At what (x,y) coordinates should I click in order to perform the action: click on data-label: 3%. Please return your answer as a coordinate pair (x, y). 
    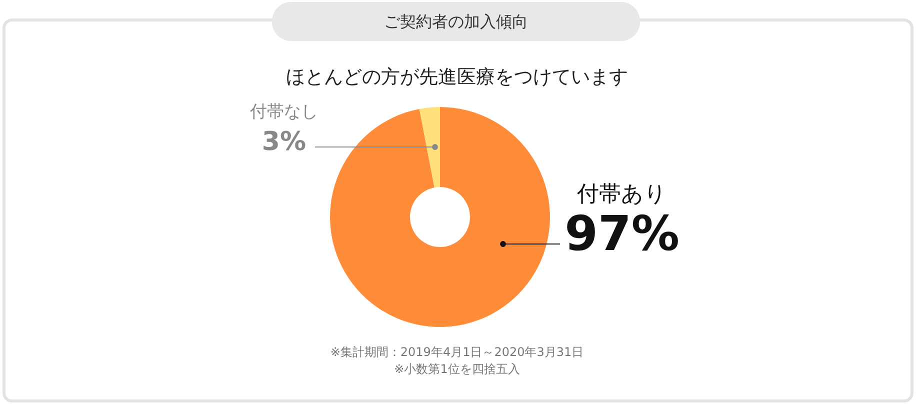
    Looking at the image, I should click on (284, 142).